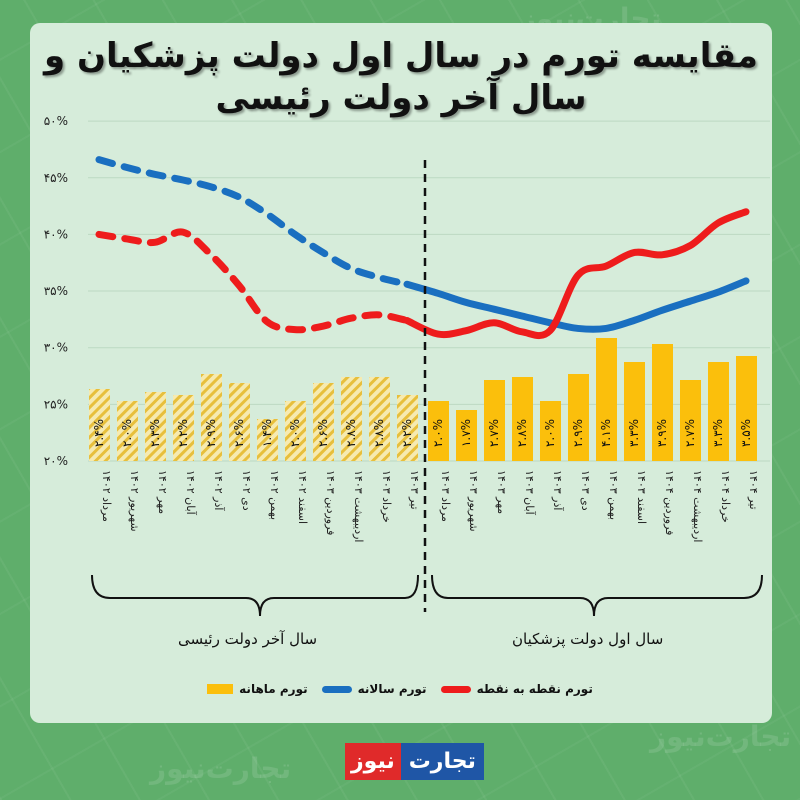 Image resolution: width=800 pixels, height=800 pixels. Describe the element at coordinates (501, 492) in the screenshot. I see `x-axis-label: مهر ۱۴۰۳` at that location.